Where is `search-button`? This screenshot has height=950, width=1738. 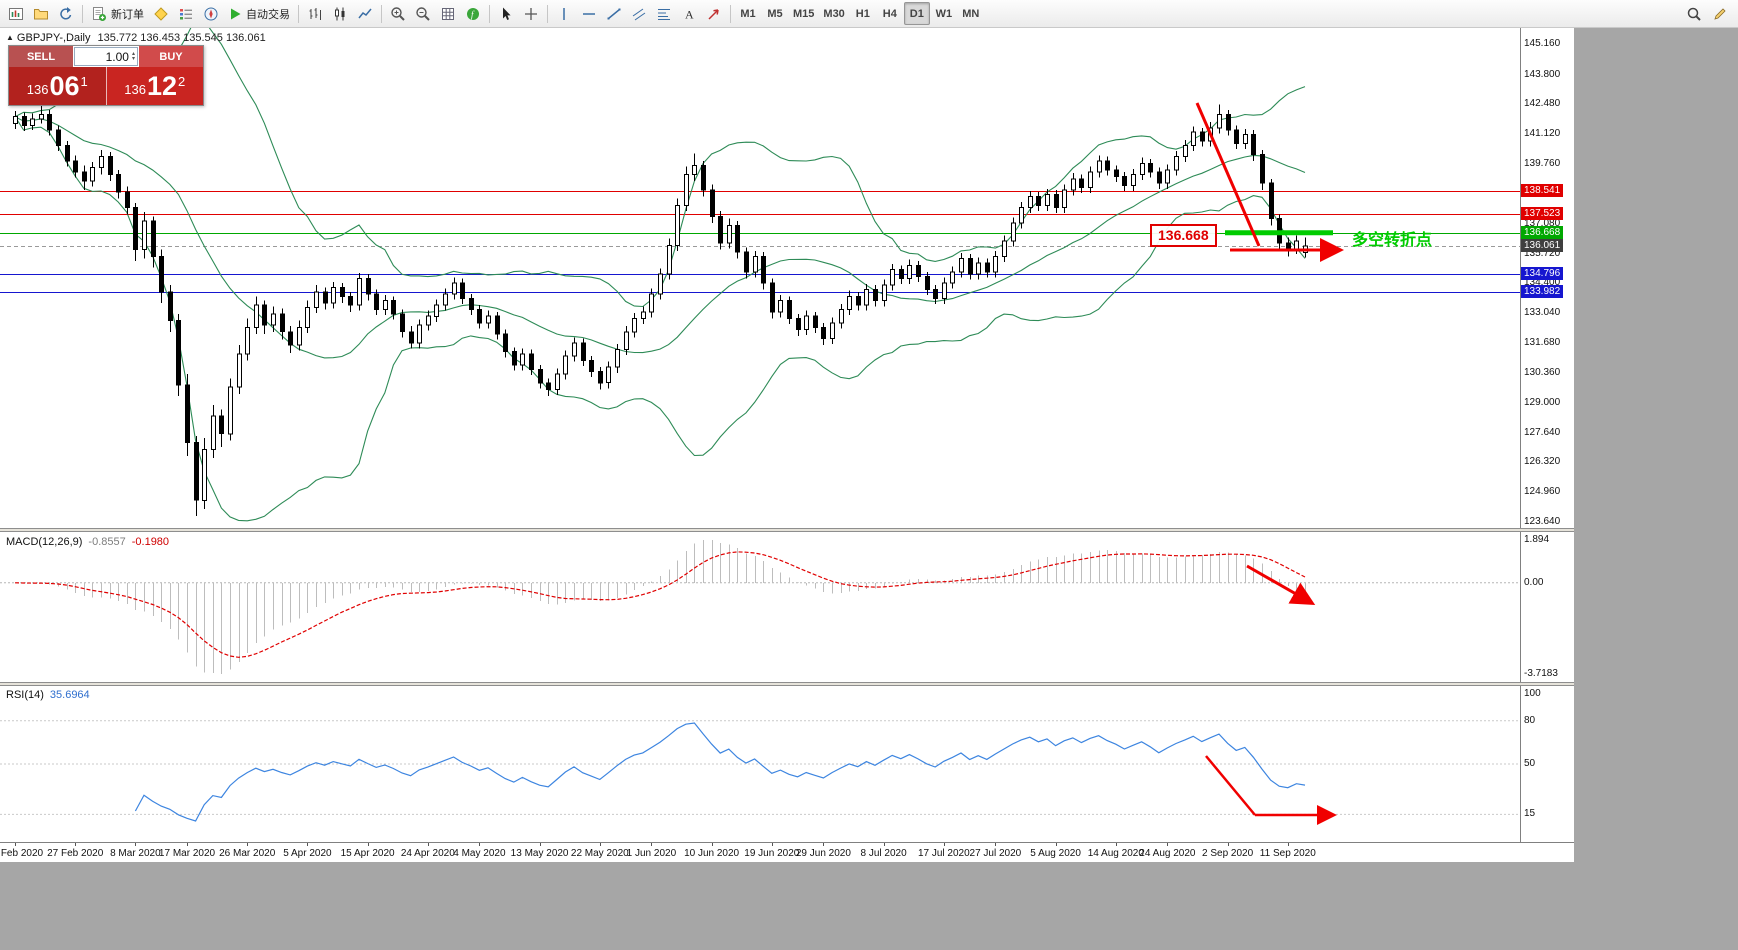 search-button is located at coordinates (1694, 13).